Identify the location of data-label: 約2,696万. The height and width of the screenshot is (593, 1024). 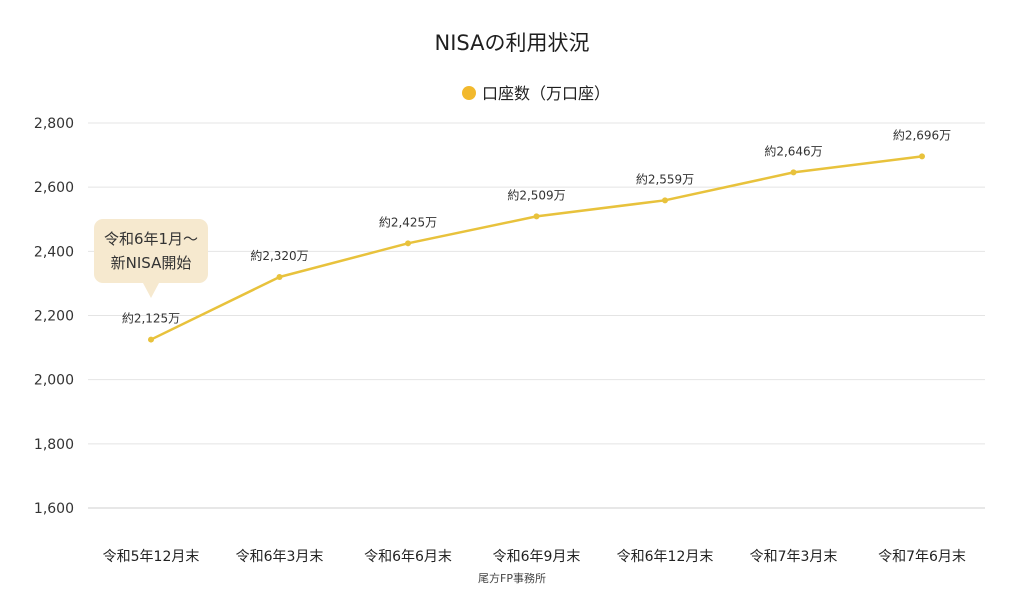
(922, 134).